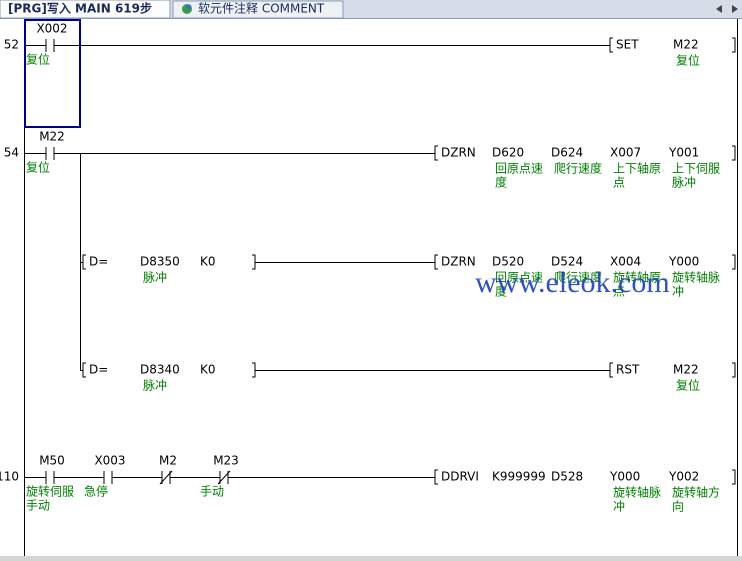 This screenshot has width=742, height=561. What do you see at coordinates (109, 461) in the screenshot?
I see `device: X003` at bounding box center [109, 461].